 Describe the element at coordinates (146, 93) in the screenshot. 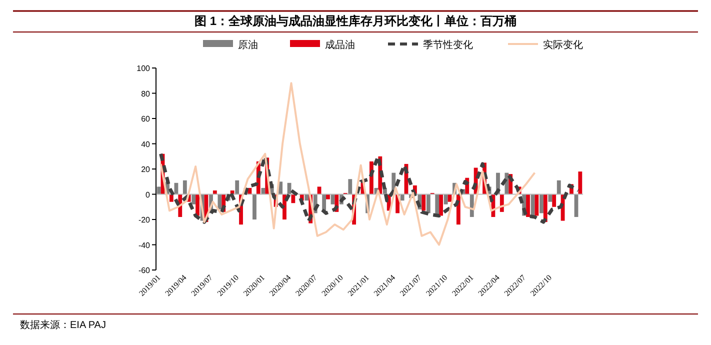

I see `y-tick-label: 80` at that location.